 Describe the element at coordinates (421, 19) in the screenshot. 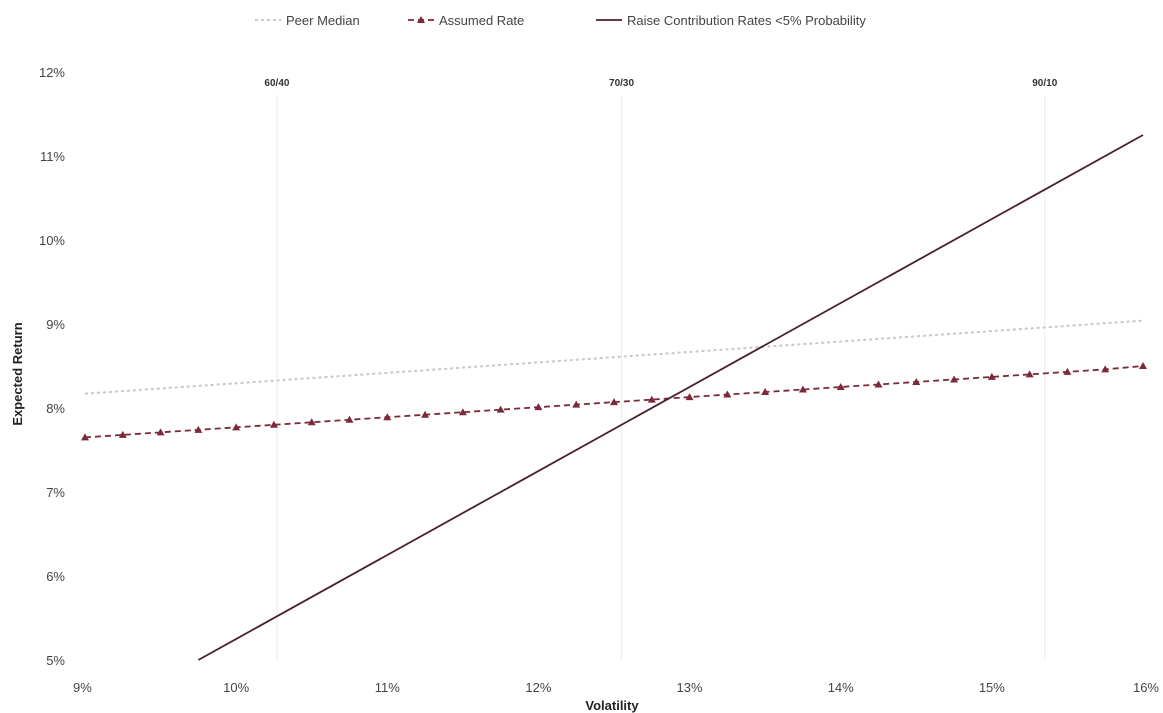

I see `legend-marker` at that location.